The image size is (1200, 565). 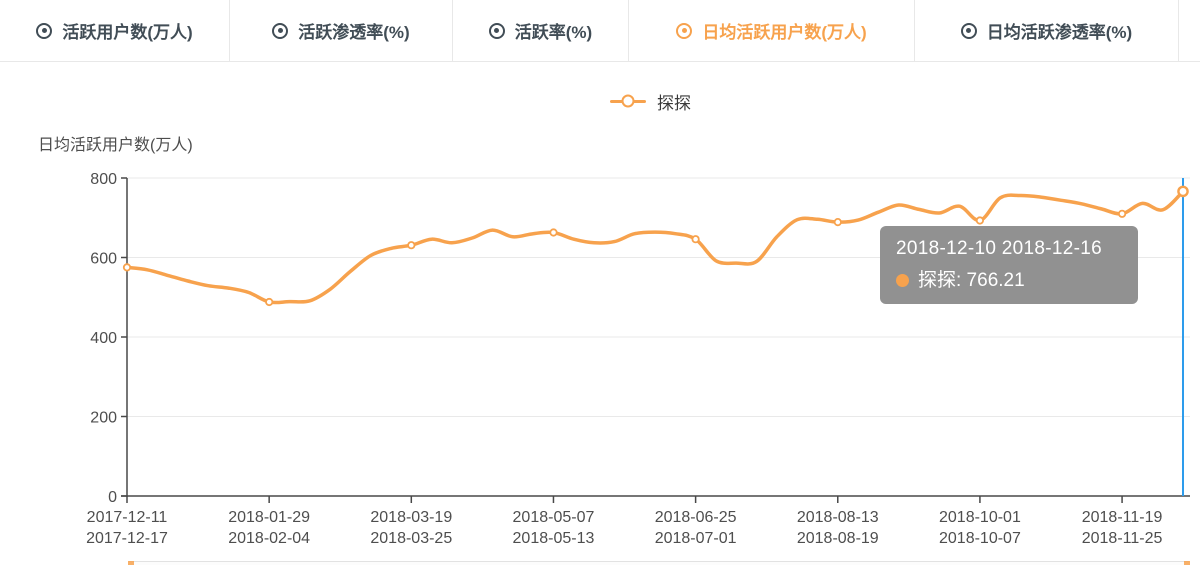 I want to click on tab-label: 活跃用户数(万人), so click(x=127, y=32).